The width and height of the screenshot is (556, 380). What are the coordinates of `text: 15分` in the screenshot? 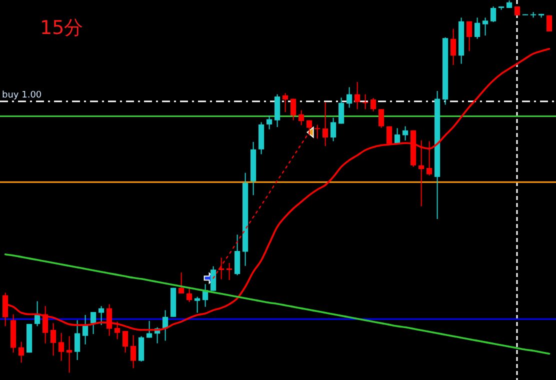 It's located at (62, 28).